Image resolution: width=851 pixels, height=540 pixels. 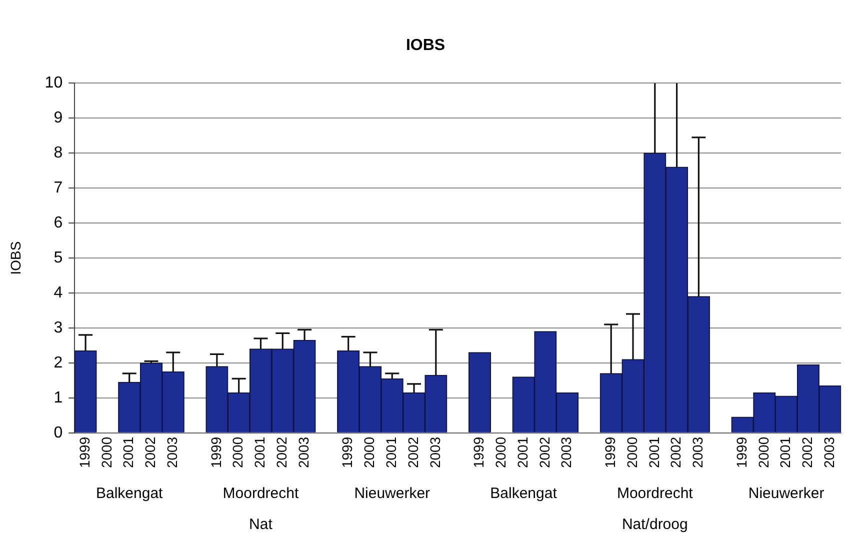 What do you see at coordinates (58, 363) in the screenshot?
I see `y-tick-label: 2` at bounding box center [58, 363].